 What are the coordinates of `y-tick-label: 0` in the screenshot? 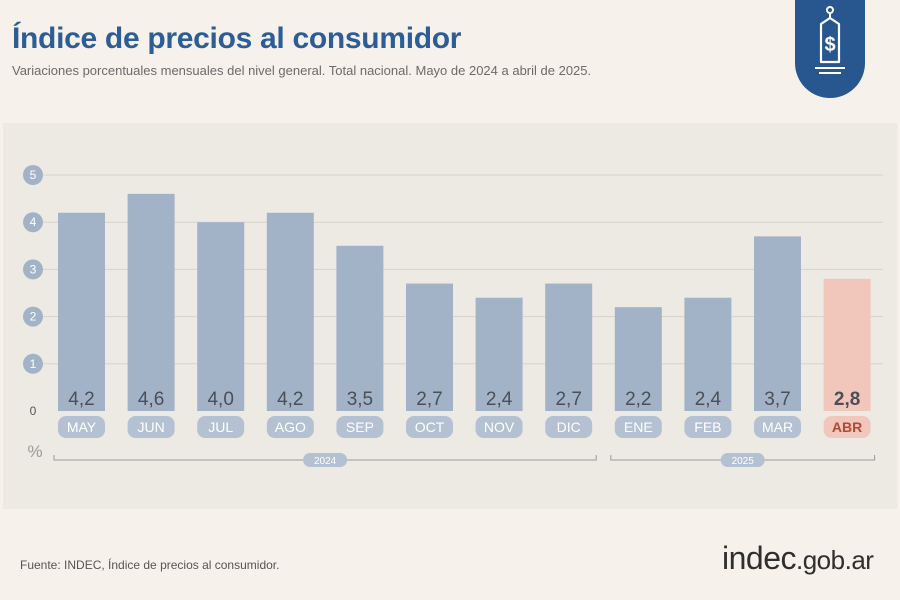 It's located at (33, 411).